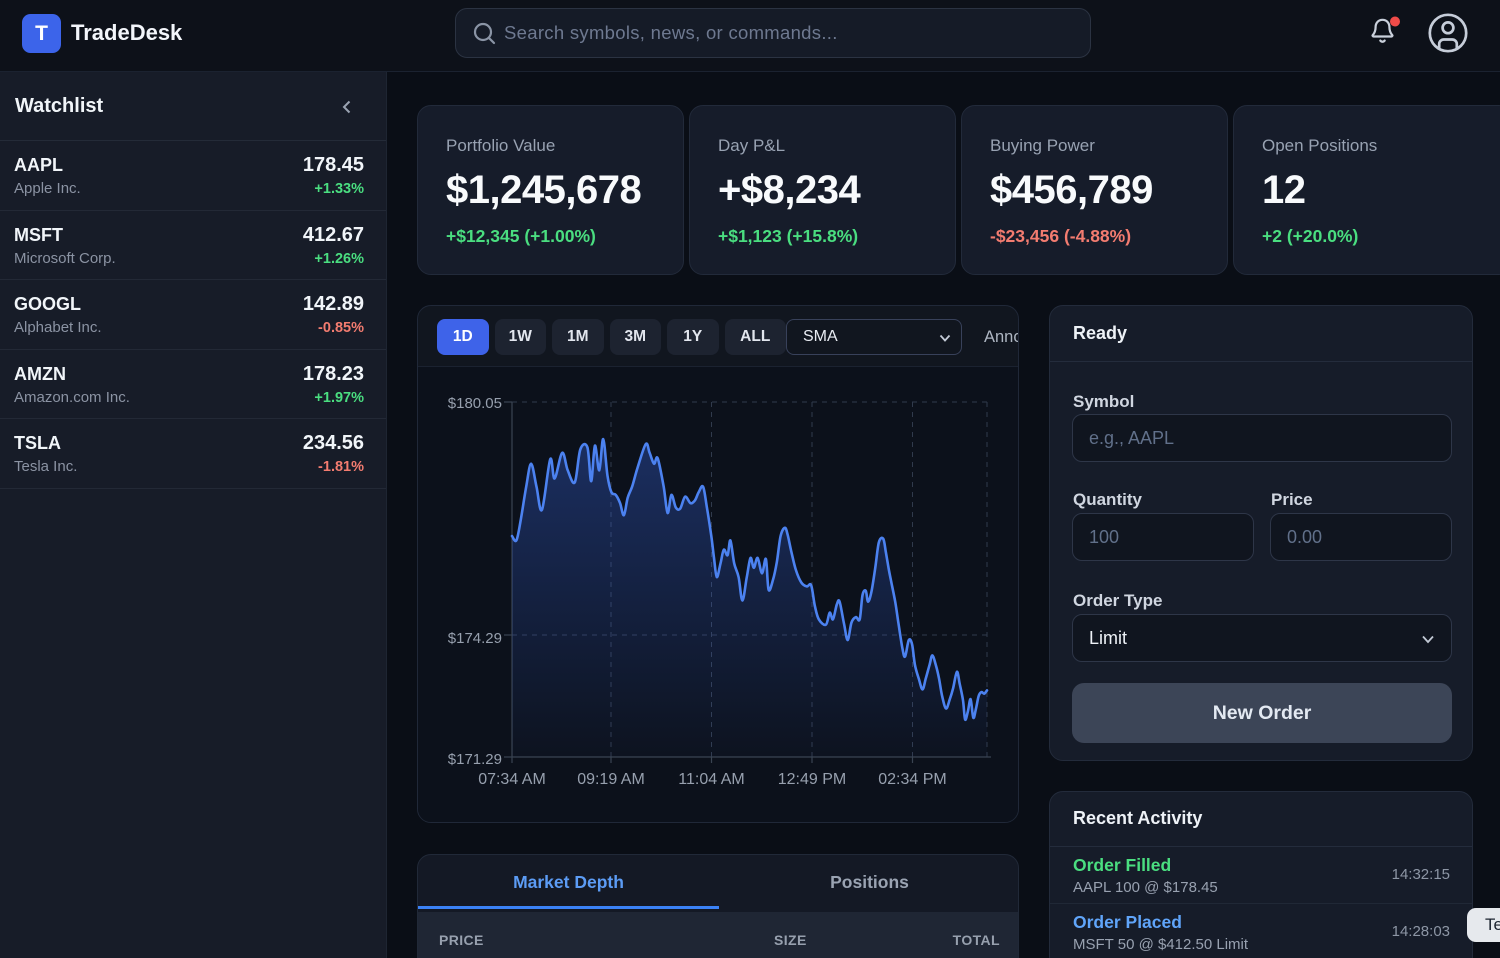  Describe the element at coordinates (812, 779) in the screenshot. I see `svg-text: 12:49 PM` at that location.